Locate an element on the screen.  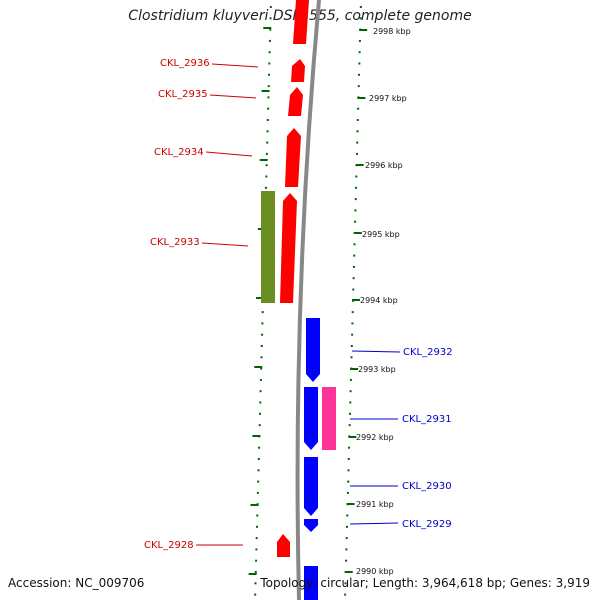
gene-ckl-2930-arrow is located at coordinates (311, 486).